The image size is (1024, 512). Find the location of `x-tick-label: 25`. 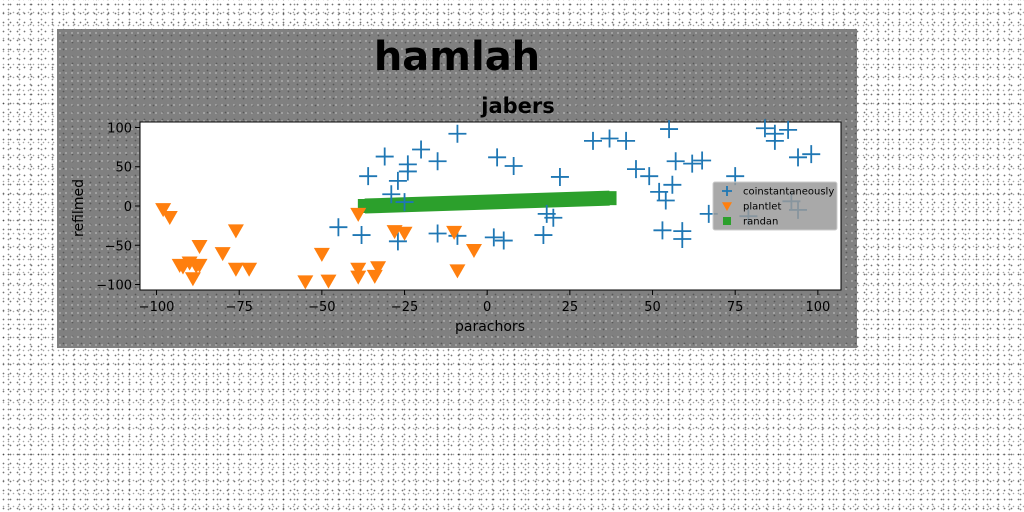

x-tick-label: 25 is located at coordinates (570, 307).